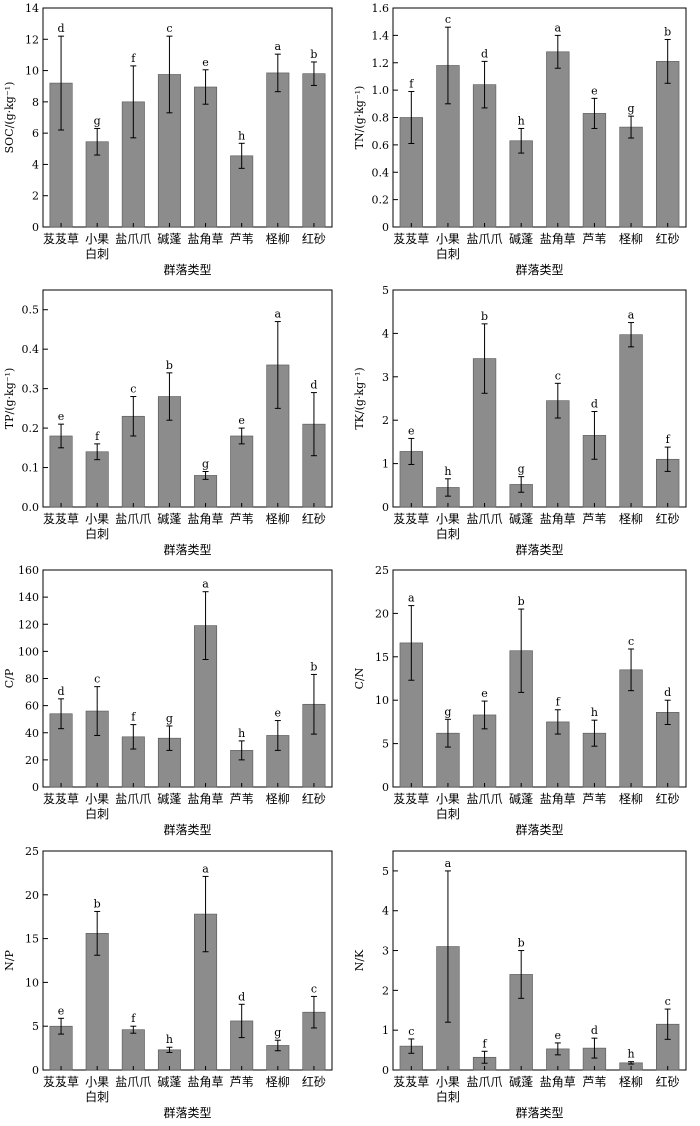 The image size is (700, 1126). What do you see at coordinates (381, 118) in the screenshot?
I see `y-tick-label: 0.8` at bounding box center [381, 118].